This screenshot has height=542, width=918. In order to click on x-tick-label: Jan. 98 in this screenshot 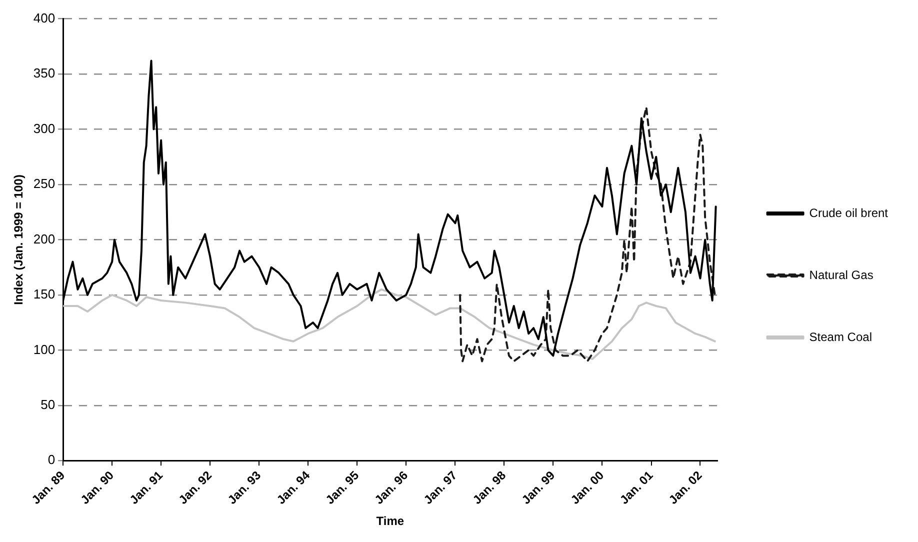, I will do `click(489, 487)`.